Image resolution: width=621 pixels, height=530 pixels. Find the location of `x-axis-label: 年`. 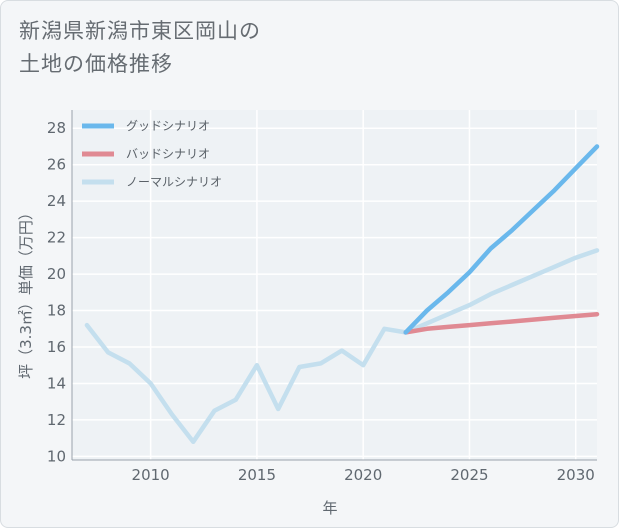

x-axis-label: 年 is located at coordinates (329, 508).